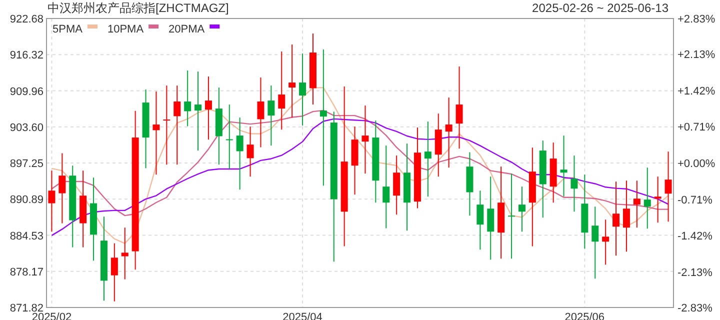 The width and height of the screenshot is (720, 320). Describe the element at coordinates (600, 8) in the screenshot. I see `chart-subtitle: 2025-02-26 ~ 2025-06-13` at that location.